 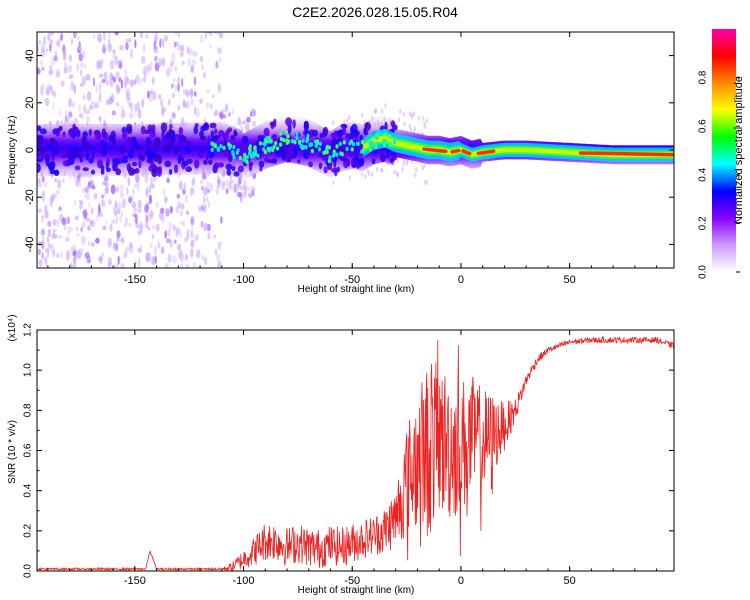 I want to click on x-tick-label: -150, so click(x=135, y=581).